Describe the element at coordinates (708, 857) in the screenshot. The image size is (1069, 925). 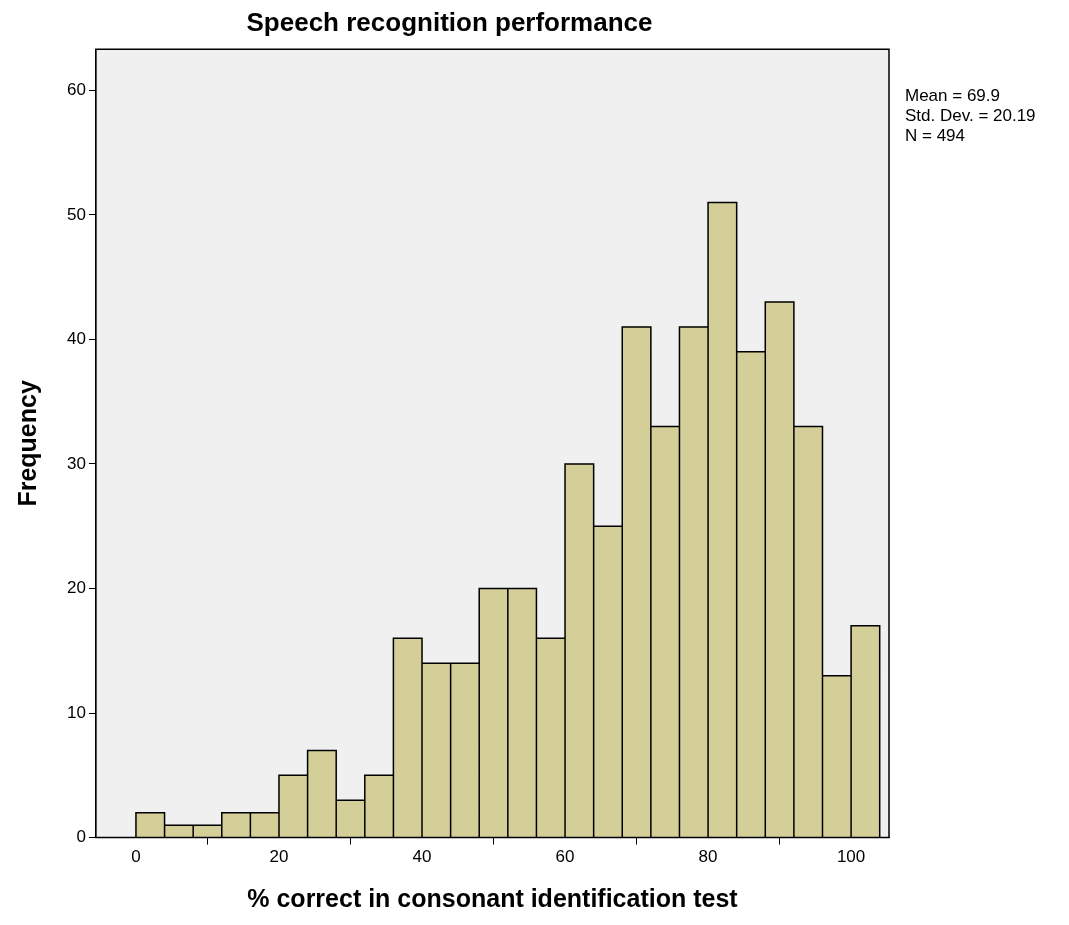
I see `x-tick-label: 80` at that location.